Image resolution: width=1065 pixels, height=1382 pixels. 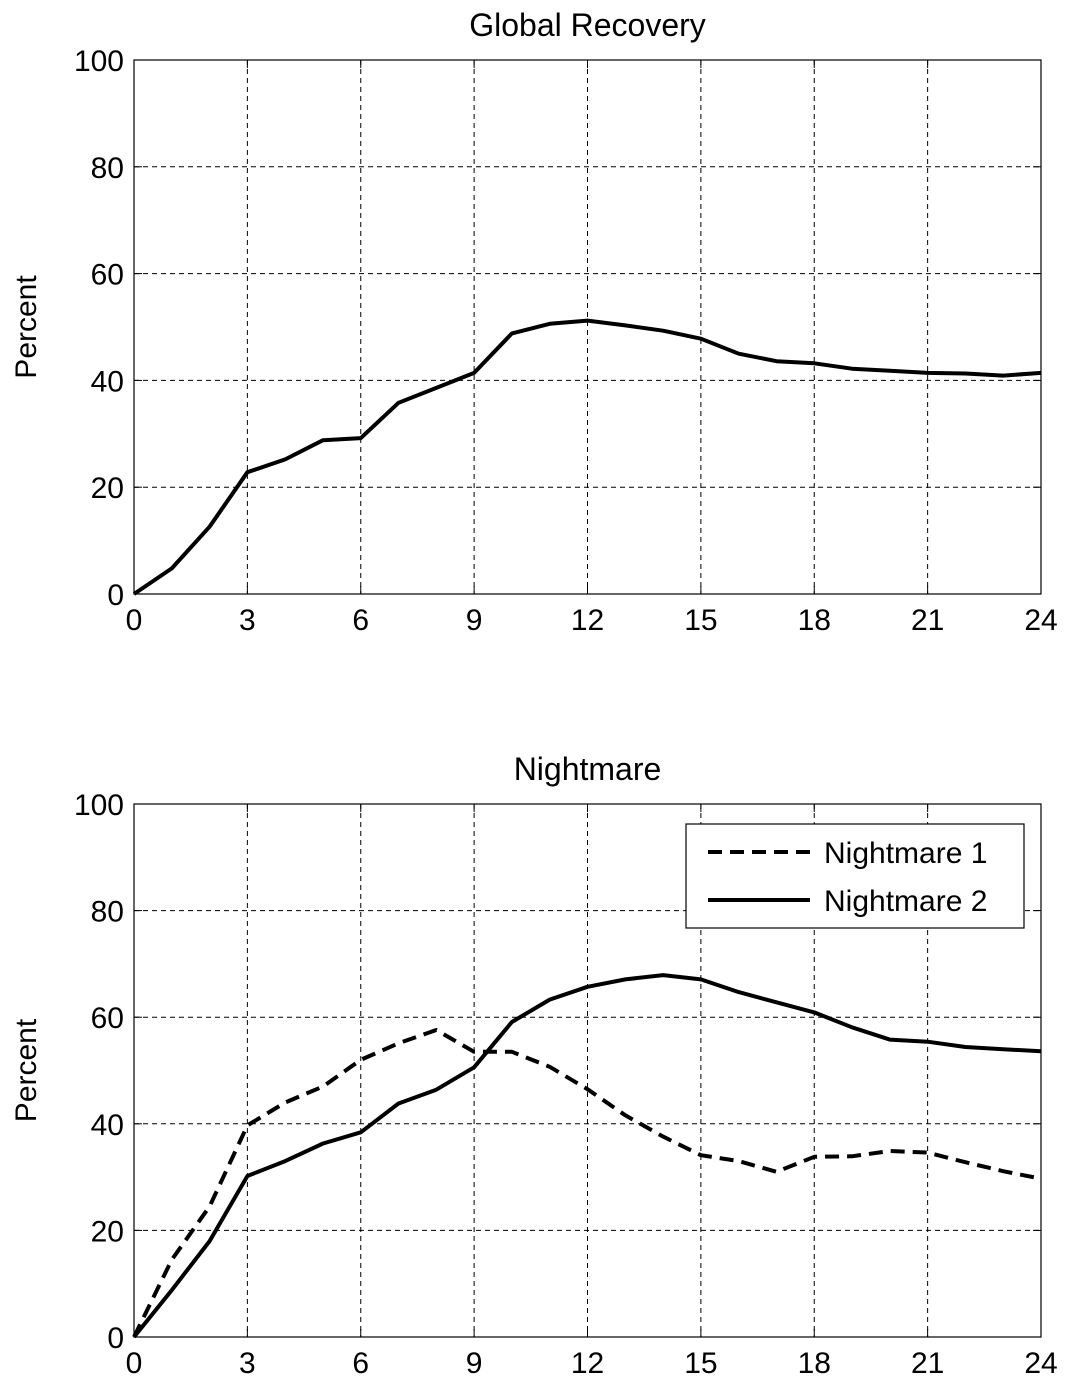 I want to click on legend-label-0: Nightmare 1, so click(x=905, y=853).